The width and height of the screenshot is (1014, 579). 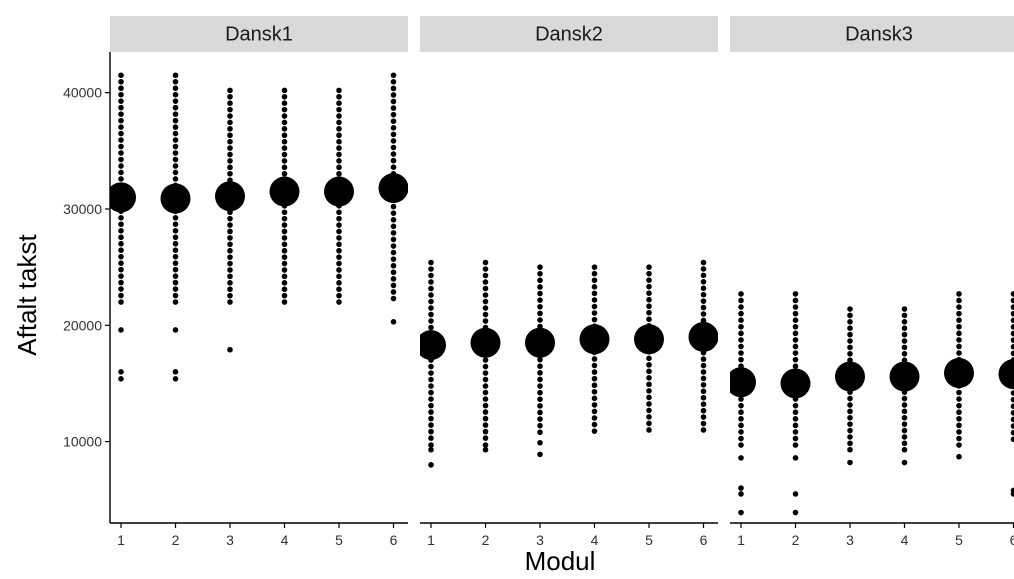 I want to click on x-tick-label: 1, so click(x=431, y=540).